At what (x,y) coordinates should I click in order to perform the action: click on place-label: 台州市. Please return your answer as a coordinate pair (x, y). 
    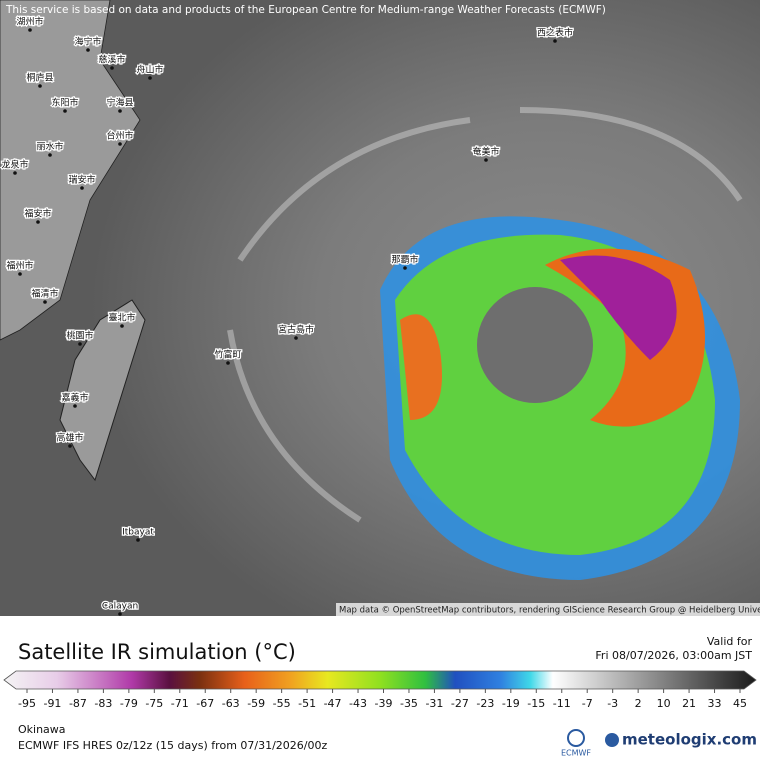
    Looking at the image, I should click on (119, 136).